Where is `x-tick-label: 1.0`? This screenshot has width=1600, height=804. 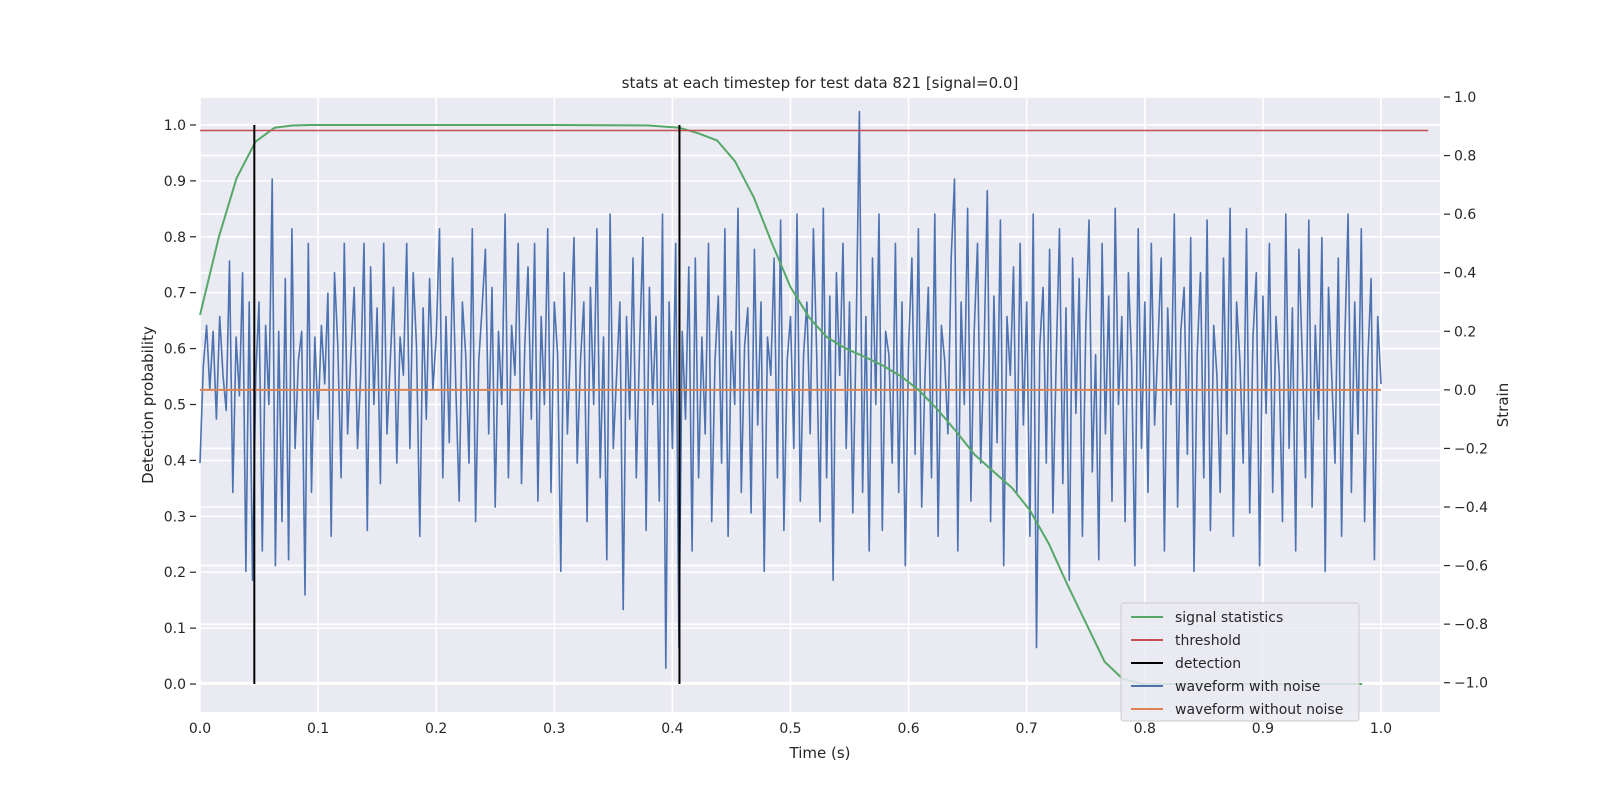
x-tick-label: 1.0 is located at coordinates (1381, 729).